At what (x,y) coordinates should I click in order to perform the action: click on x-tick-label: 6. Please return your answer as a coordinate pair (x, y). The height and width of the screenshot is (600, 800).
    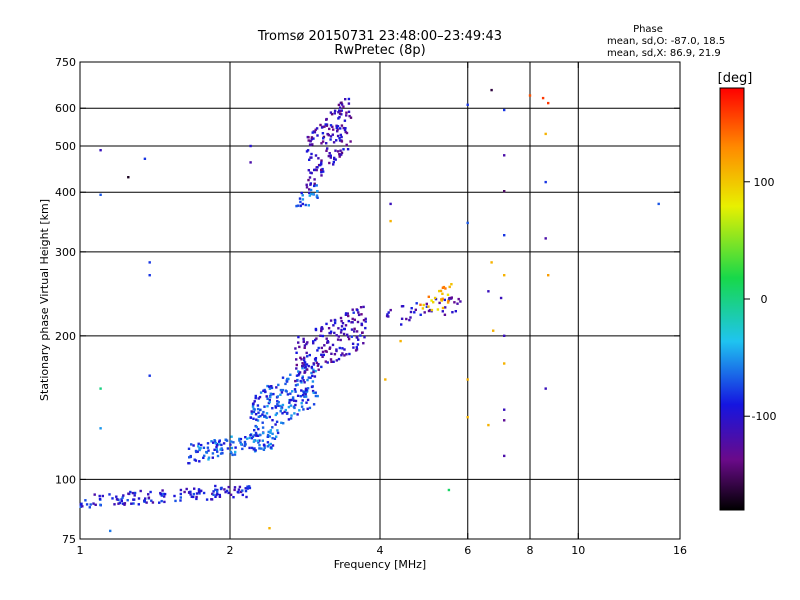
    Looking at the image, I should click on (467, 550).